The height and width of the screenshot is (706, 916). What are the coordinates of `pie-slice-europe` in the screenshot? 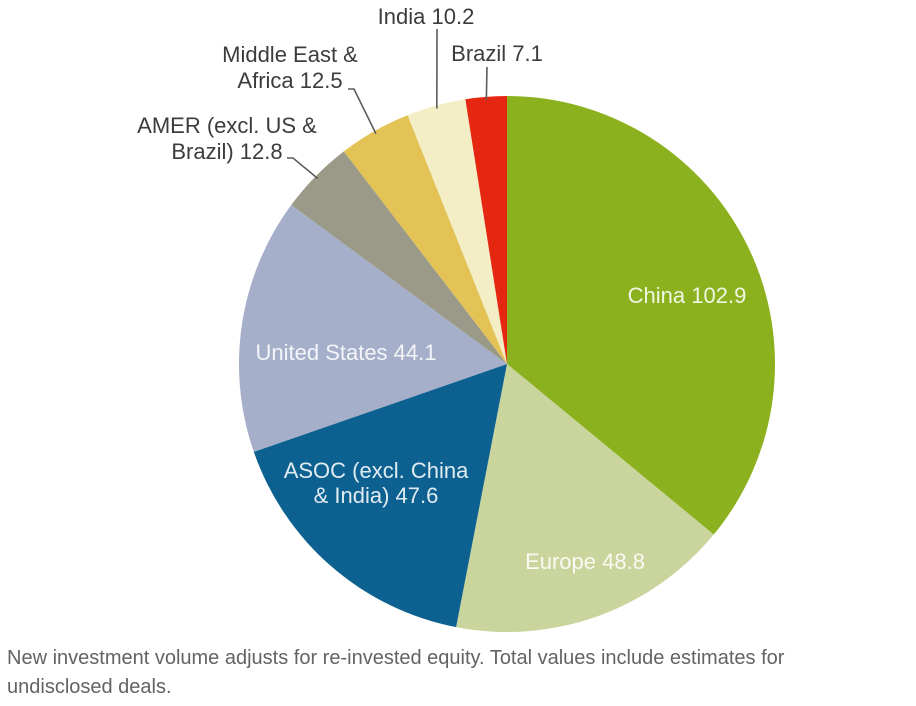 It's located at (585, 498).